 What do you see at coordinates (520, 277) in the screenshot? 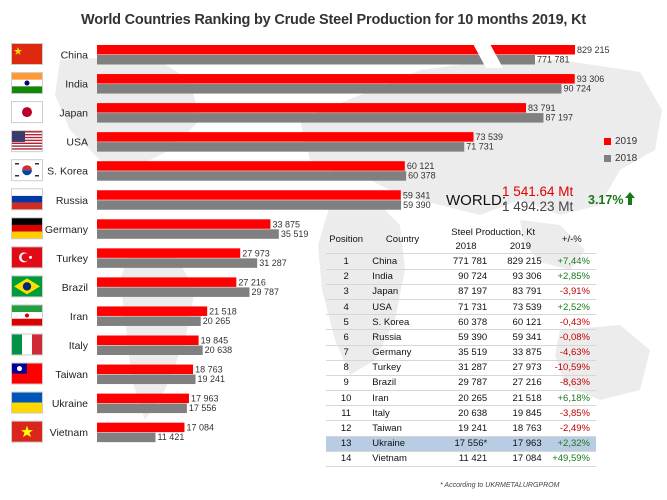
I see `cell-2019: 93 306` at bounding box center [520, 277].